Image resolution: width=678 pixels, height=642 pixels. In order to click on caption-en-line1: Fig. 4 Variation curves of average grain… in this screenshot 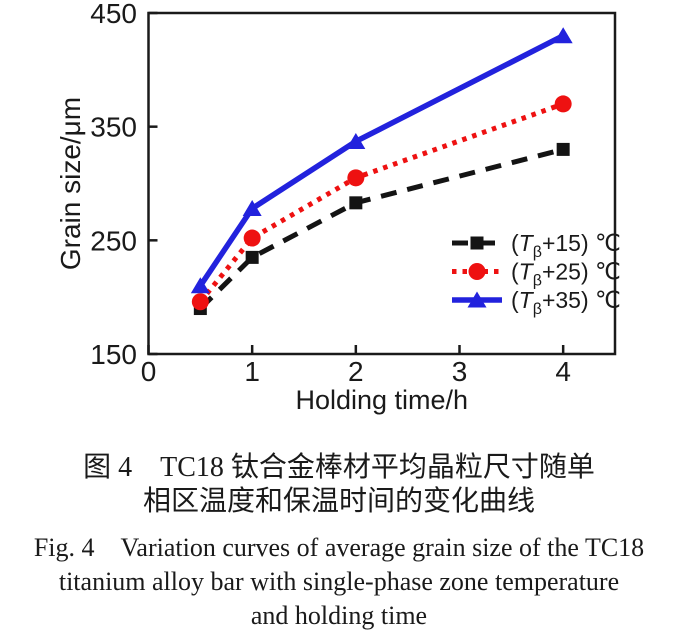, I will do `click(339, 547)`.